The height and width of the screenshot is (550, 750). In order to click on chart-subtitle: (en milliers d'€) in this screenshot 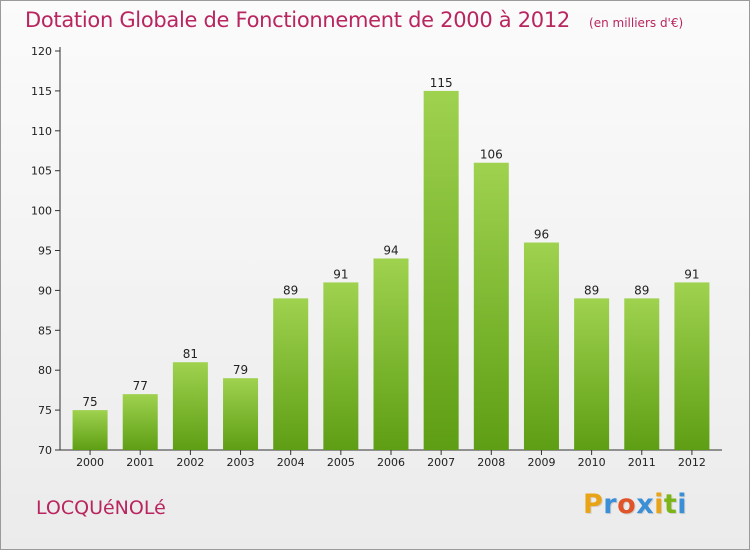, I will do `click(636, 23)`.